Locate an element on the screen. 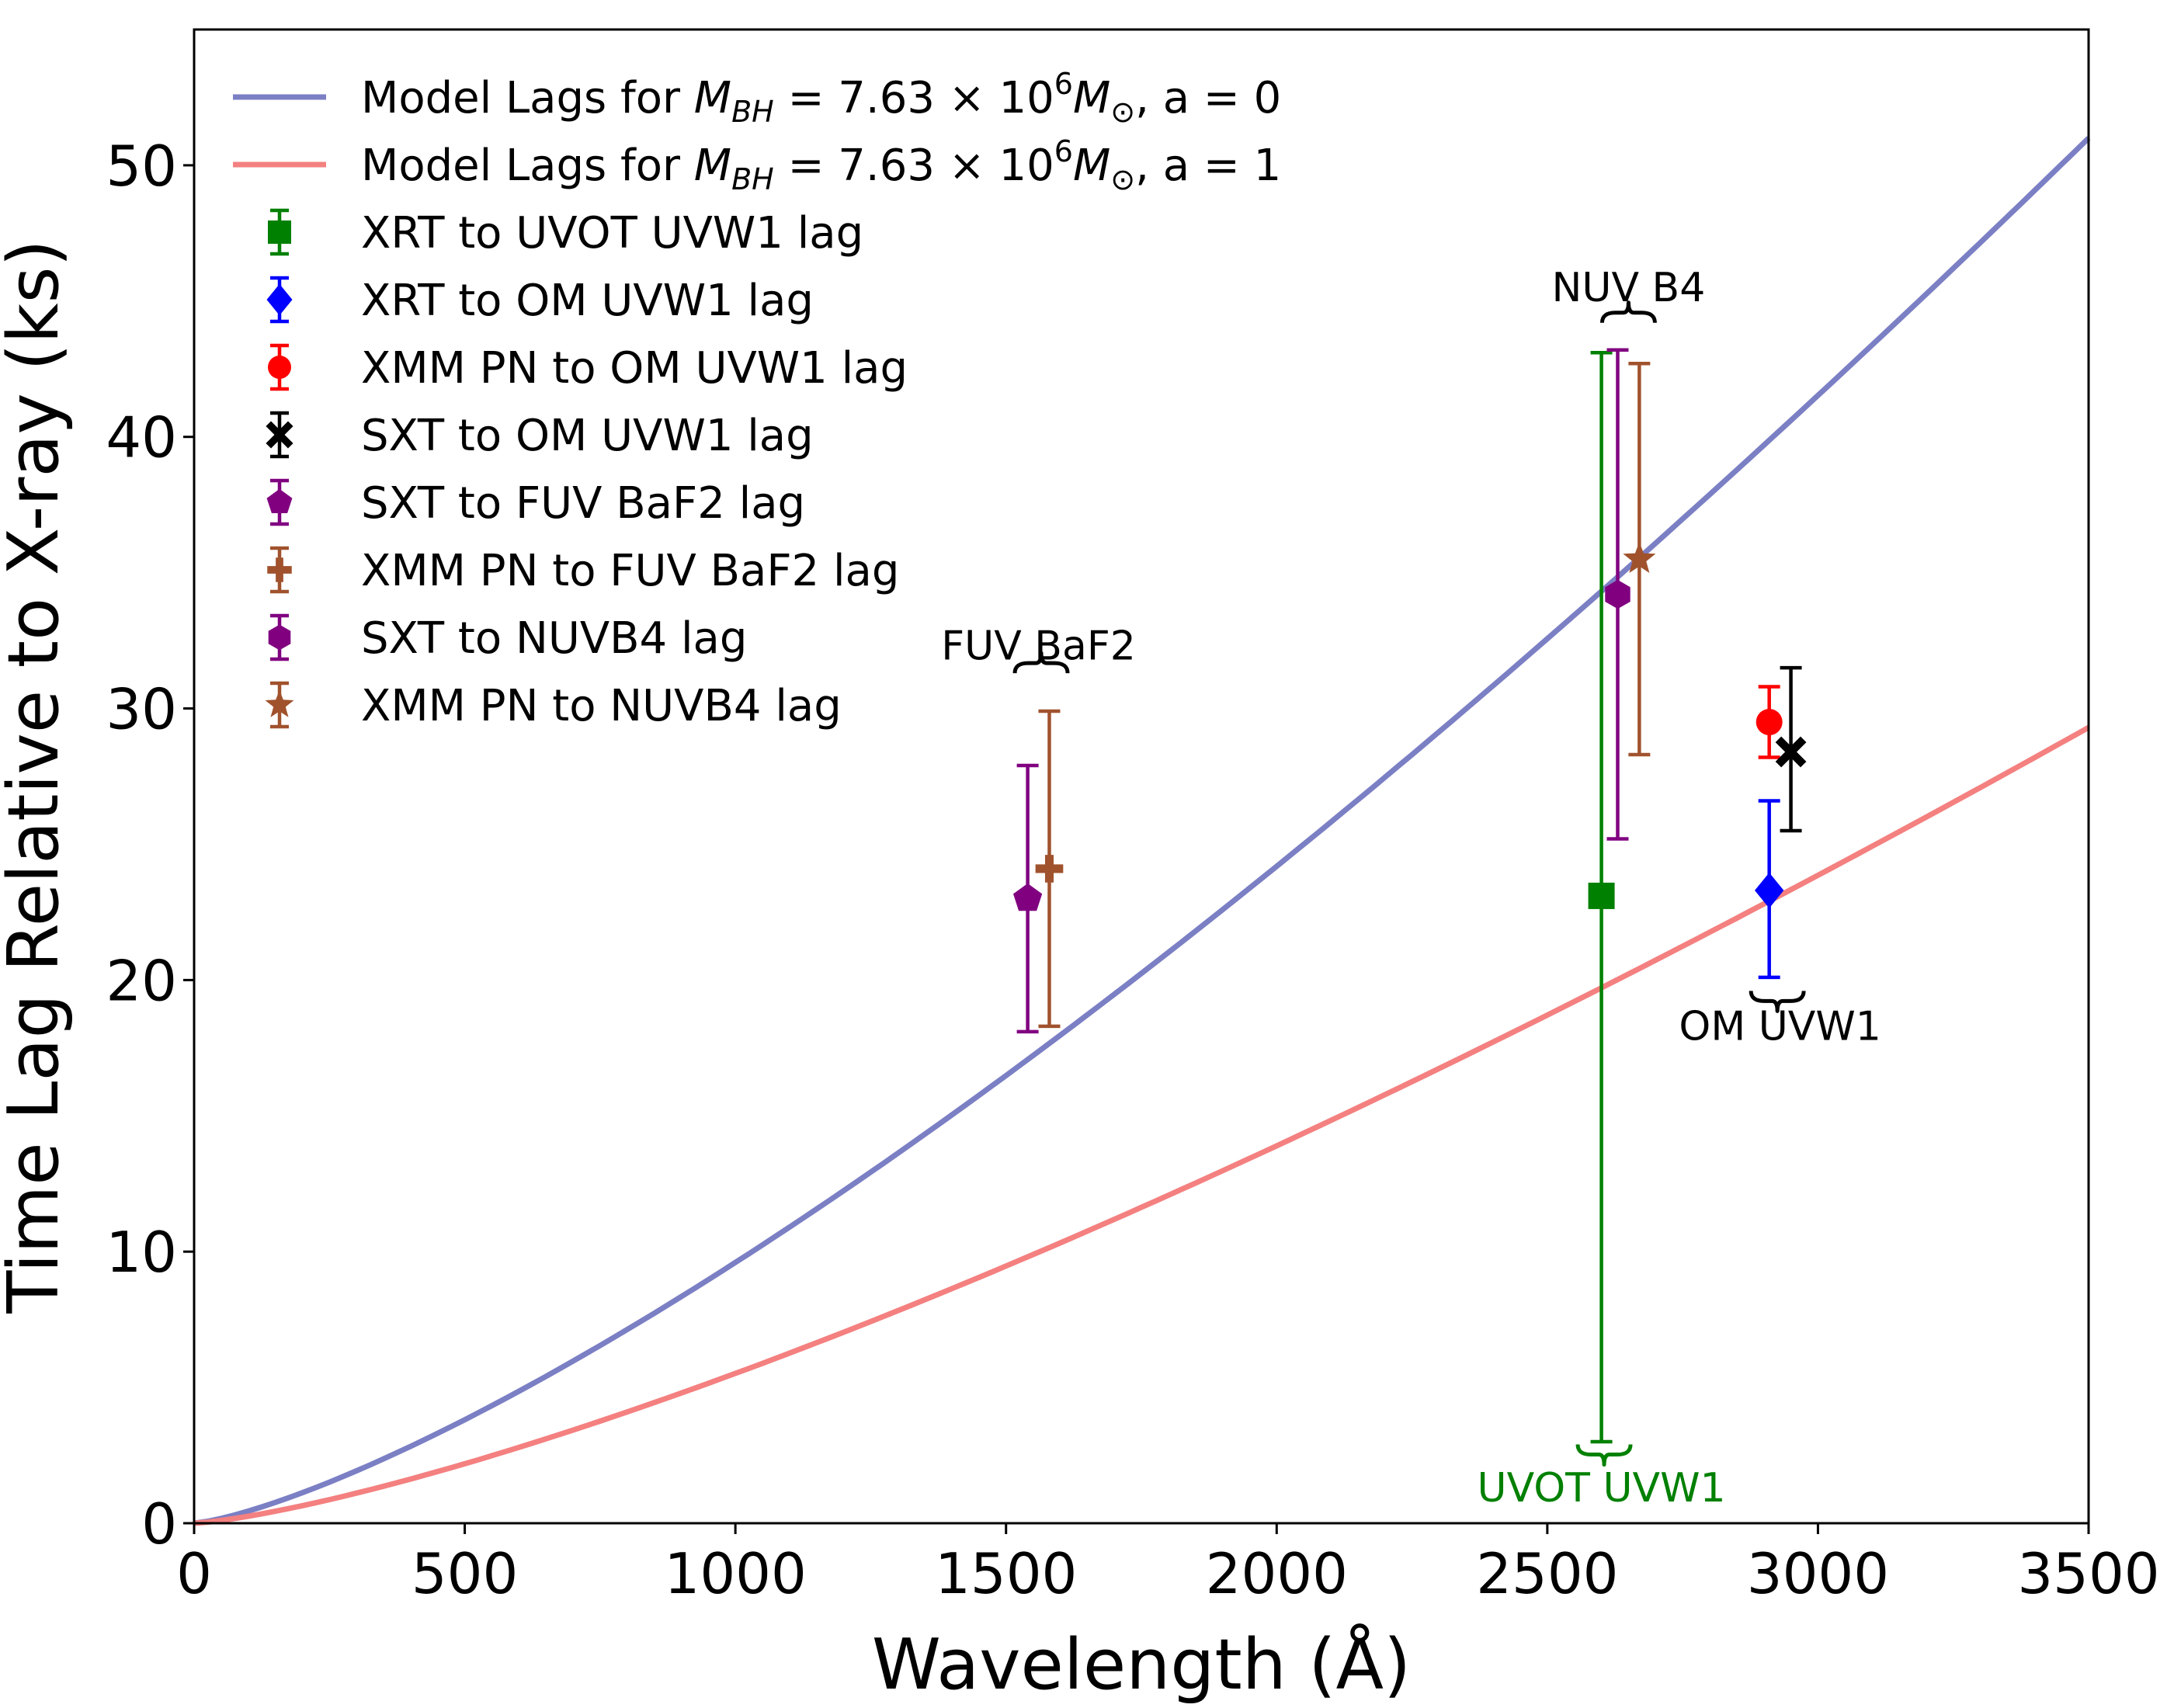 The width and height of the screenshot is (2174, 1708). y-tick-label-5: 50 is located at coordinates (142, 167).